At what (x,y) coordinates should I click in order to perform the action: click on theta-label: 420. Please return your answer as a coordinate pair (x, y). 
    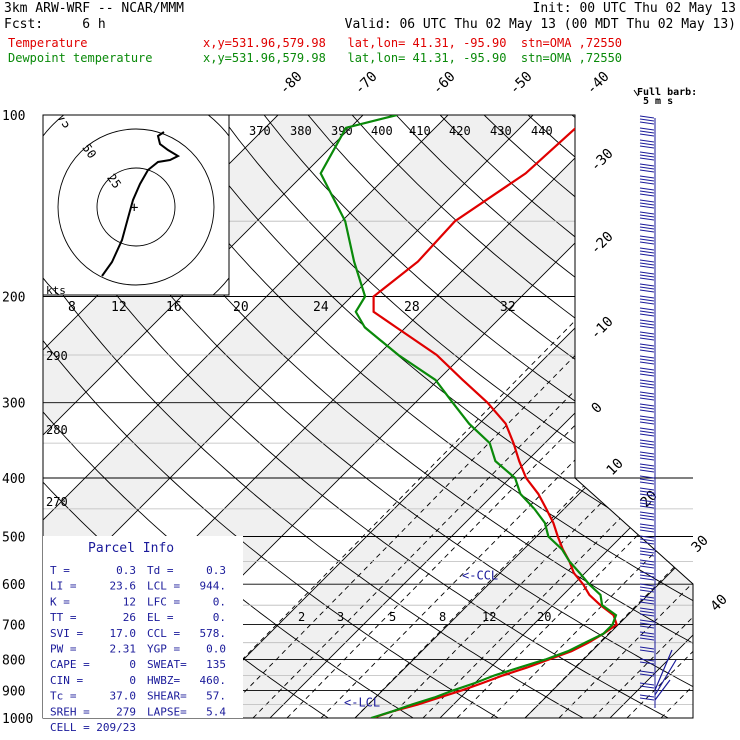
    Looking at the image, I should click on (460, 131).